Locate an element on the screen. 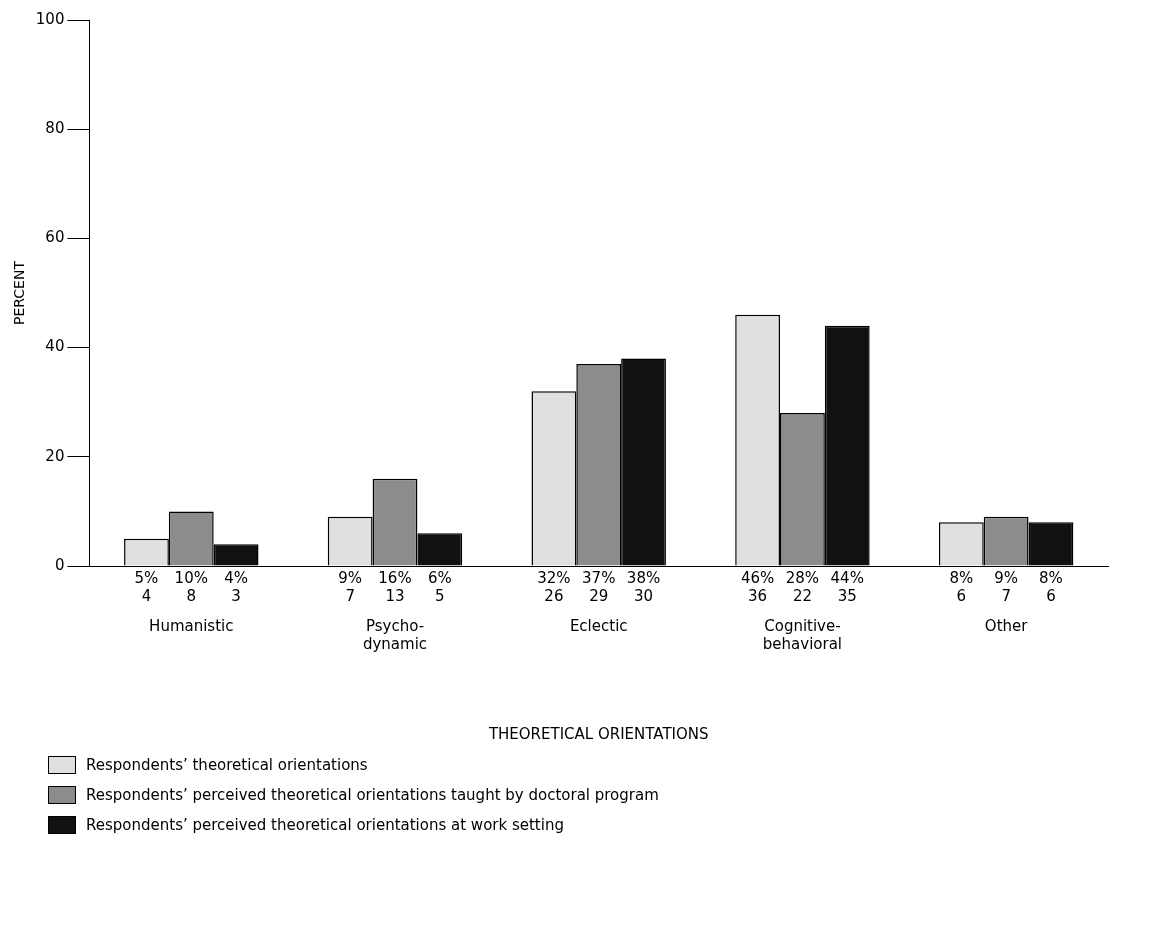  x-tick-label: Other is located at coordinates (1006, 625).